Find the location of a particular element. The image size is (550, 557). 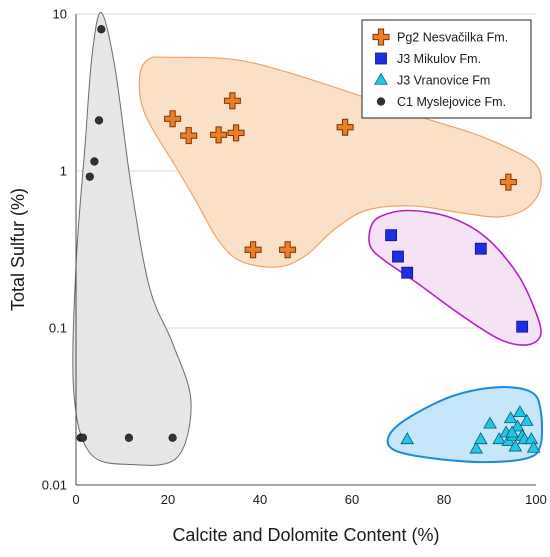

y-tick-label: 0.1 is located at coordinates (58, 328).